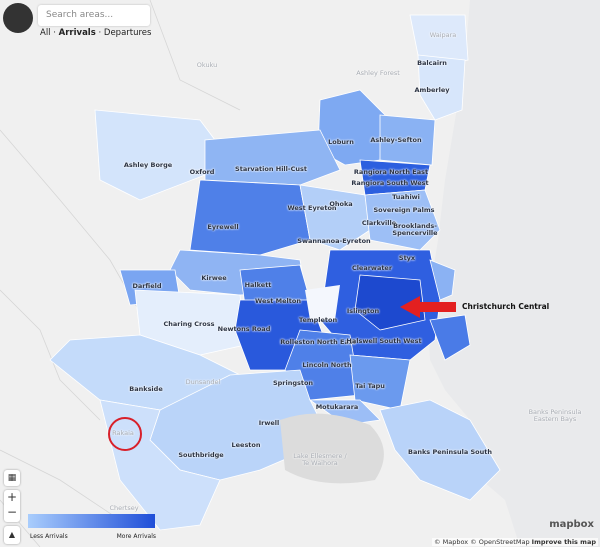 The width and height of the screenshot is (600, 547). I want to click on tab: Arrivals, so click(77, 33).